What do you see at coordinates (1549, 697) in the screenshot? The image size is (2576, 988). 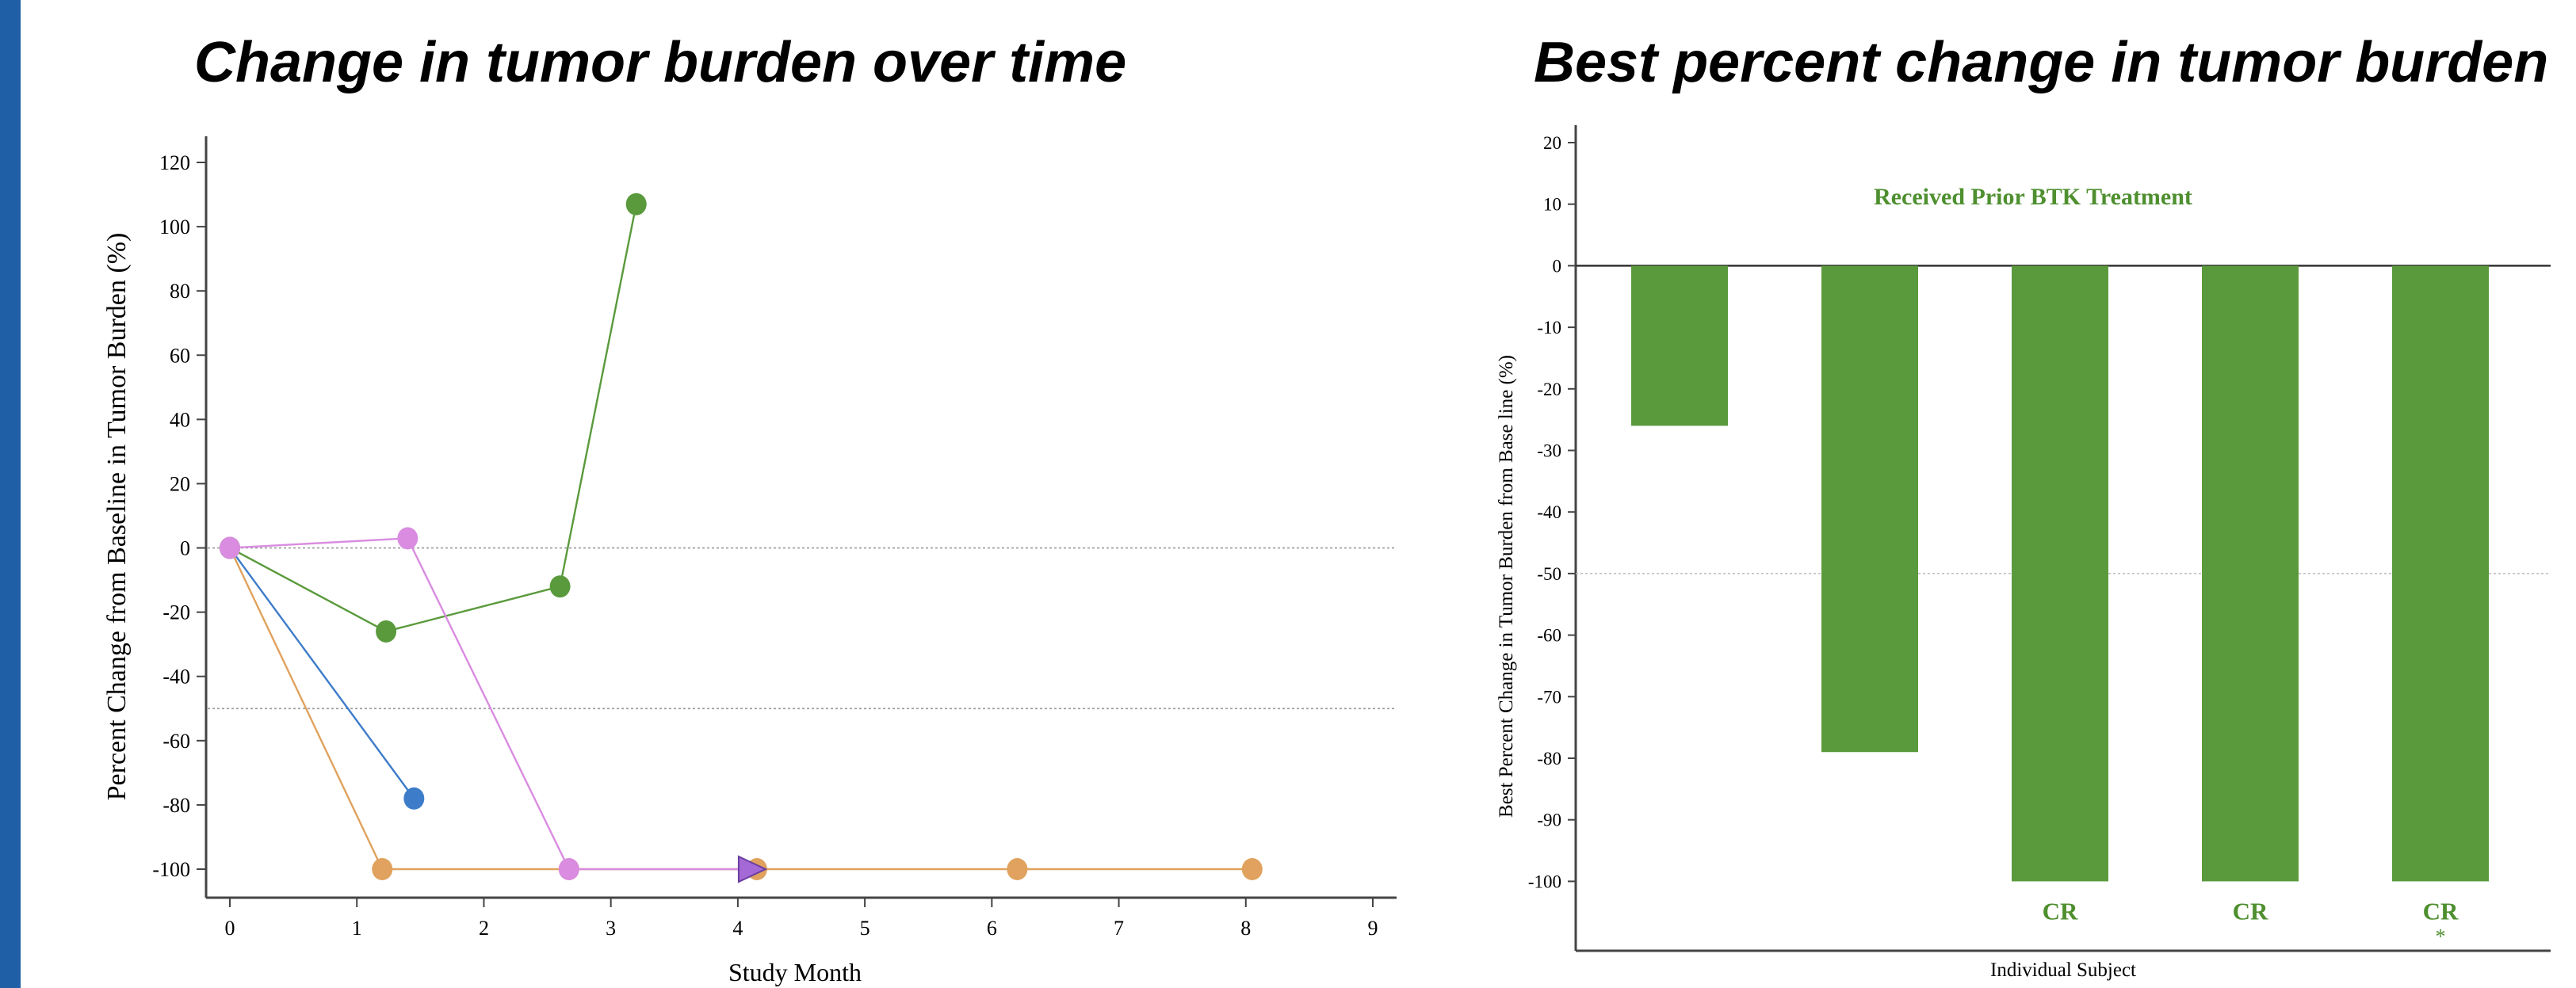 I see `right-y-tick-label: -70` at bounding box center [1549, 697].